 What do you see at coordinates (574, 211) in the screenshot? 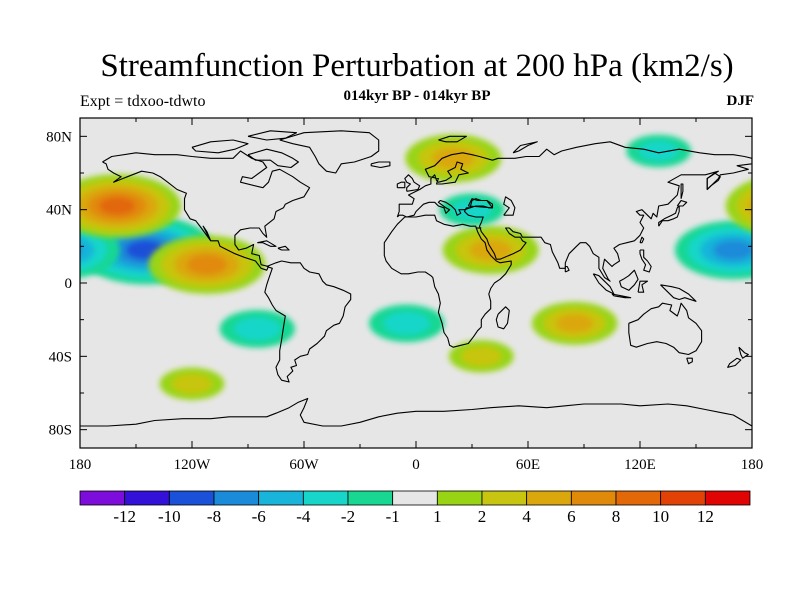
I see `coastline-eurasia` at bounding box center [574, 211].